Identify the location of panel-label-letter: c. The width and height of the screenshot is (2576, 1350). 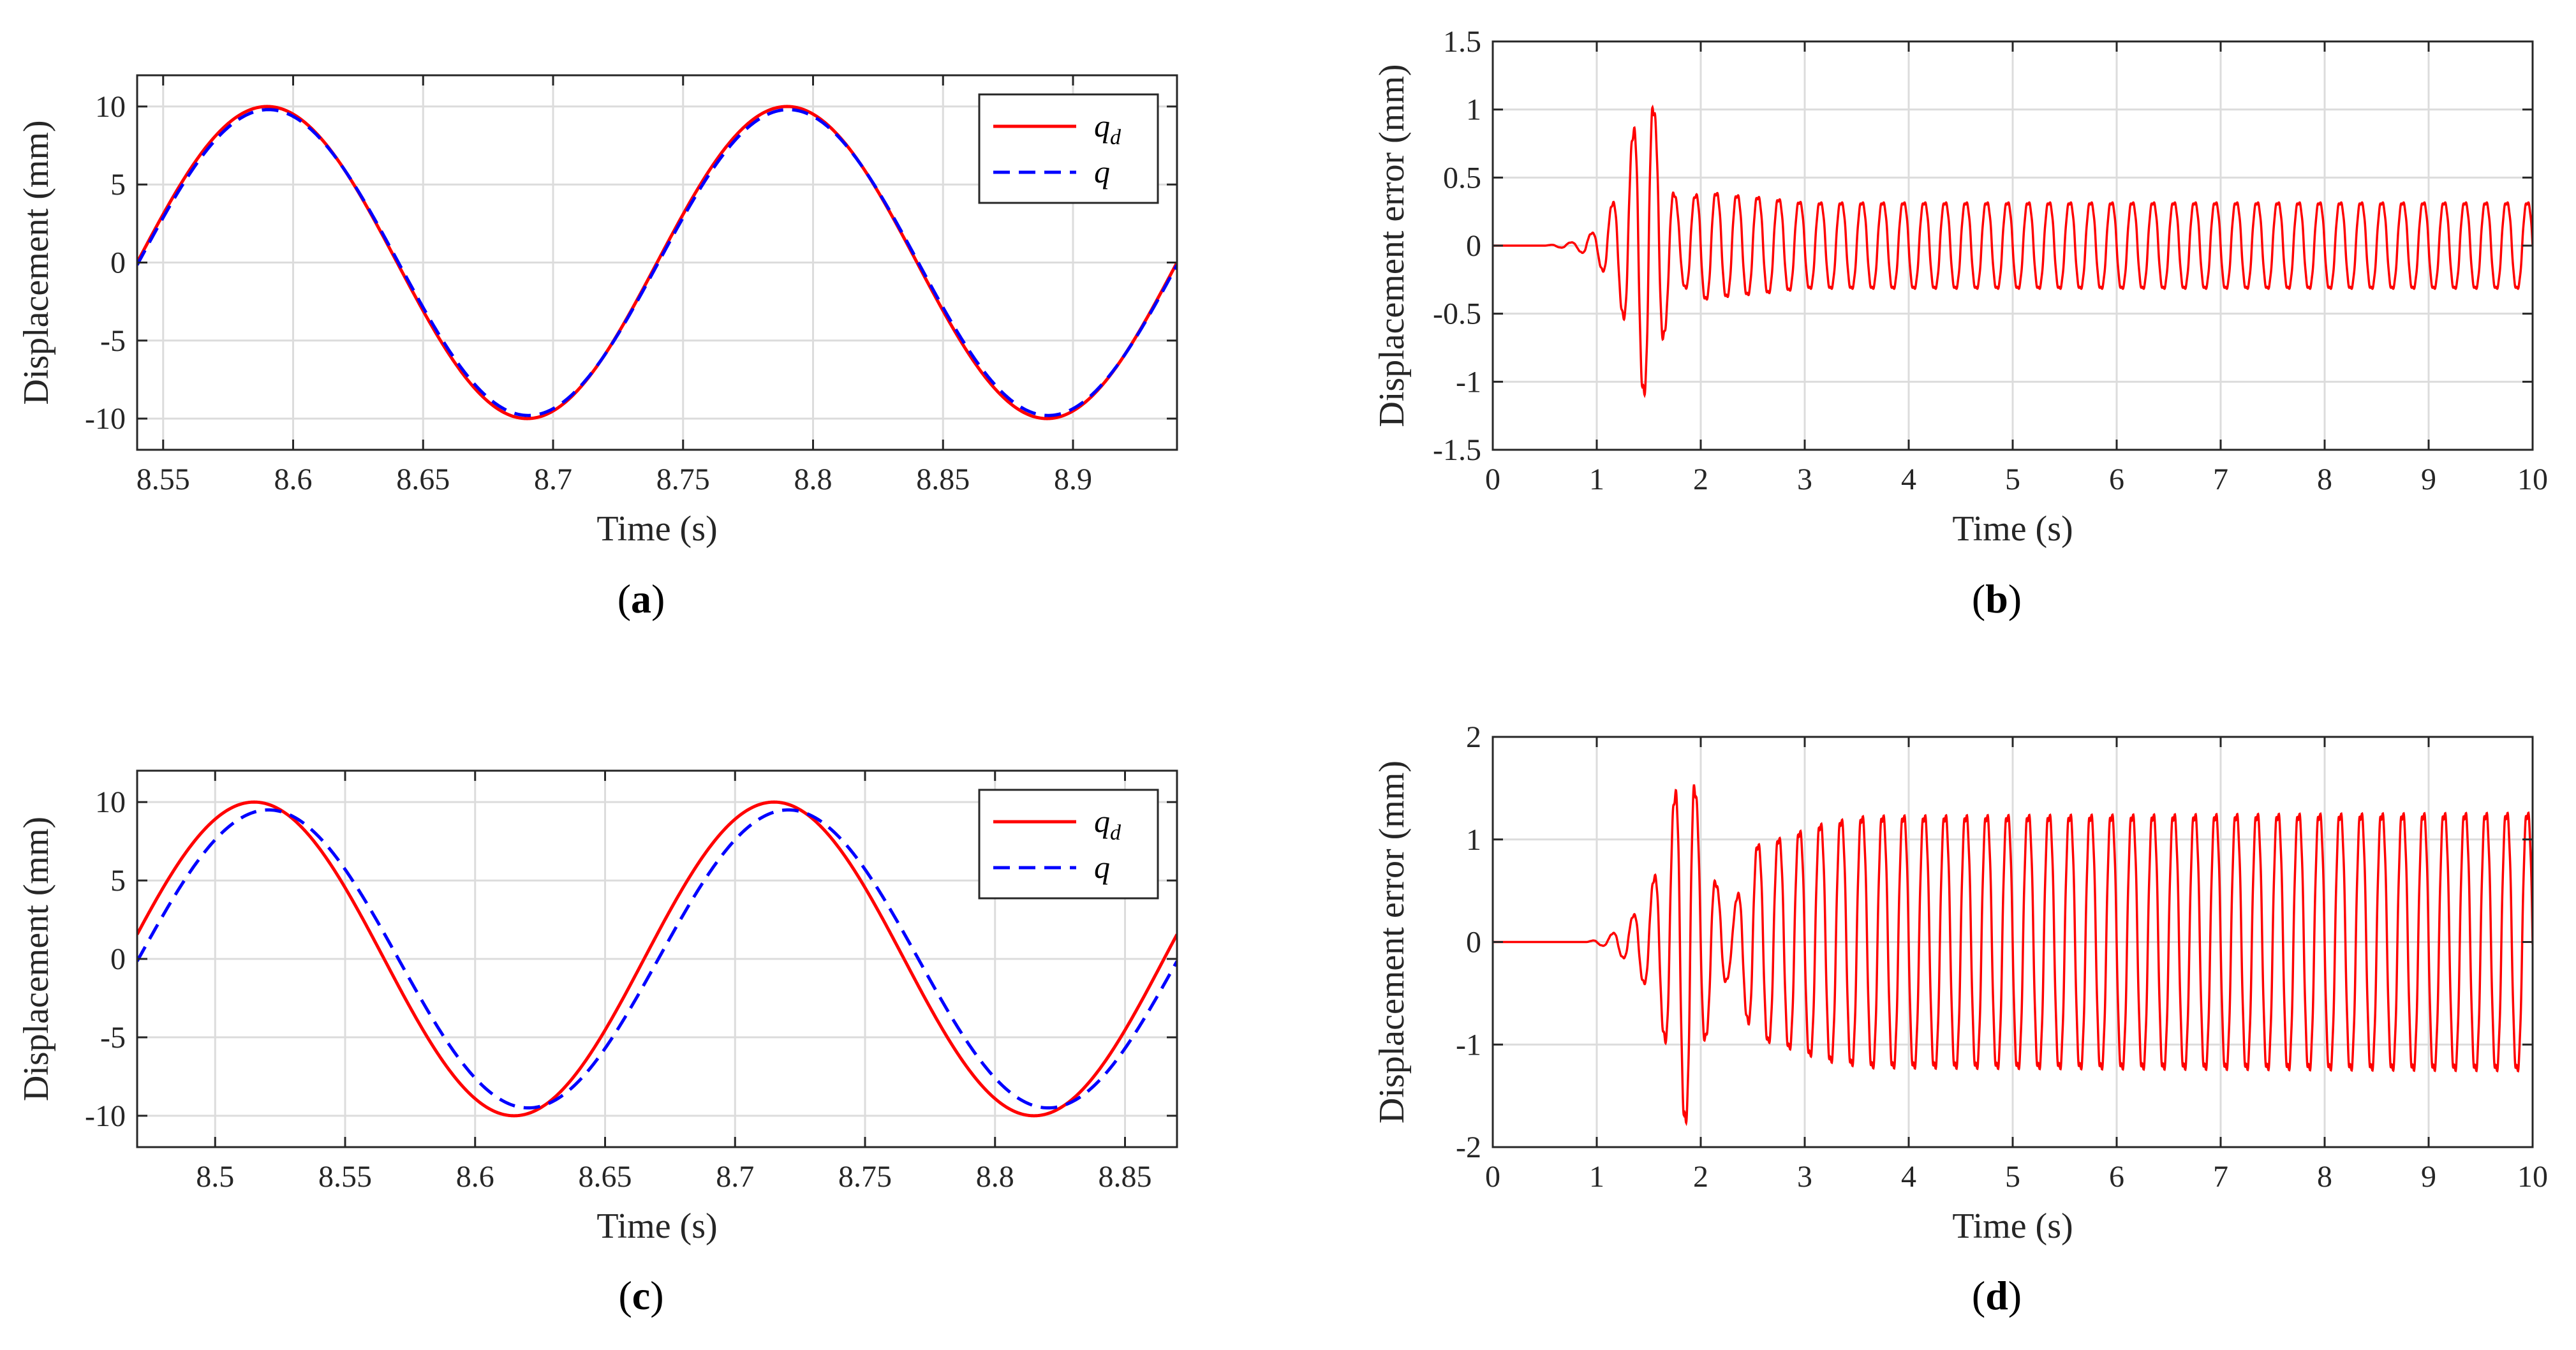
(641, 1295).